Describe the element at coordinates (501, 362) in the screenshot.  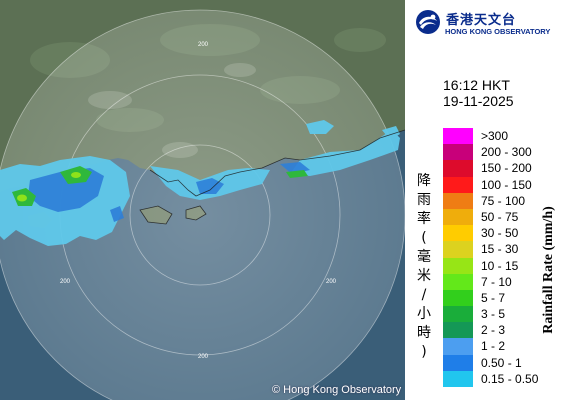
I see `legend-range-label: 0.50 - 1` at that location.